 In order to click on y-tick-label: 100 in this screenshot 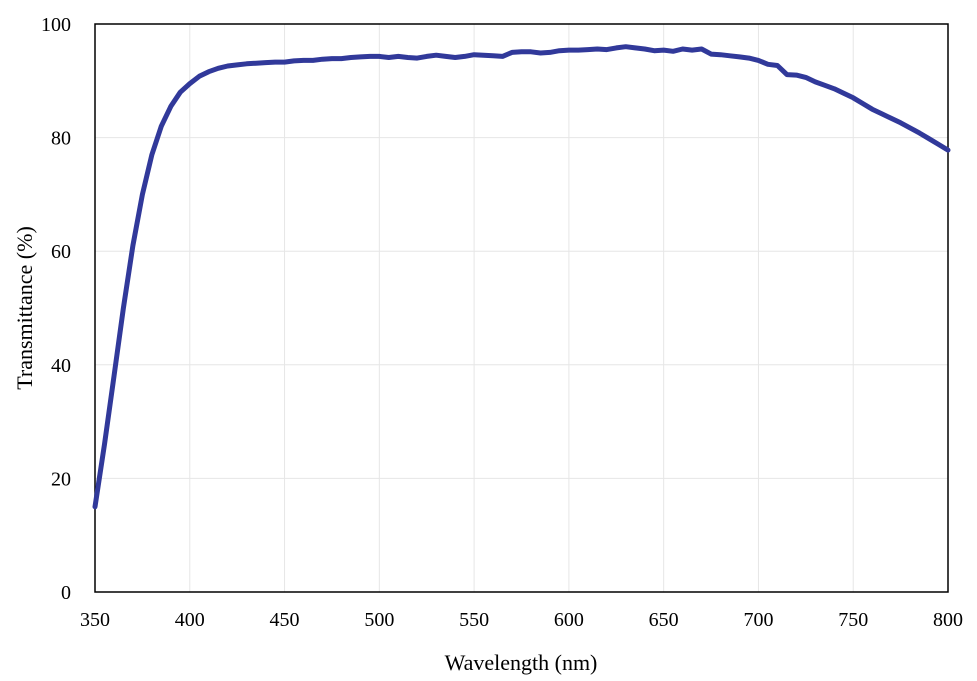, I will do `click(56, 25)`.